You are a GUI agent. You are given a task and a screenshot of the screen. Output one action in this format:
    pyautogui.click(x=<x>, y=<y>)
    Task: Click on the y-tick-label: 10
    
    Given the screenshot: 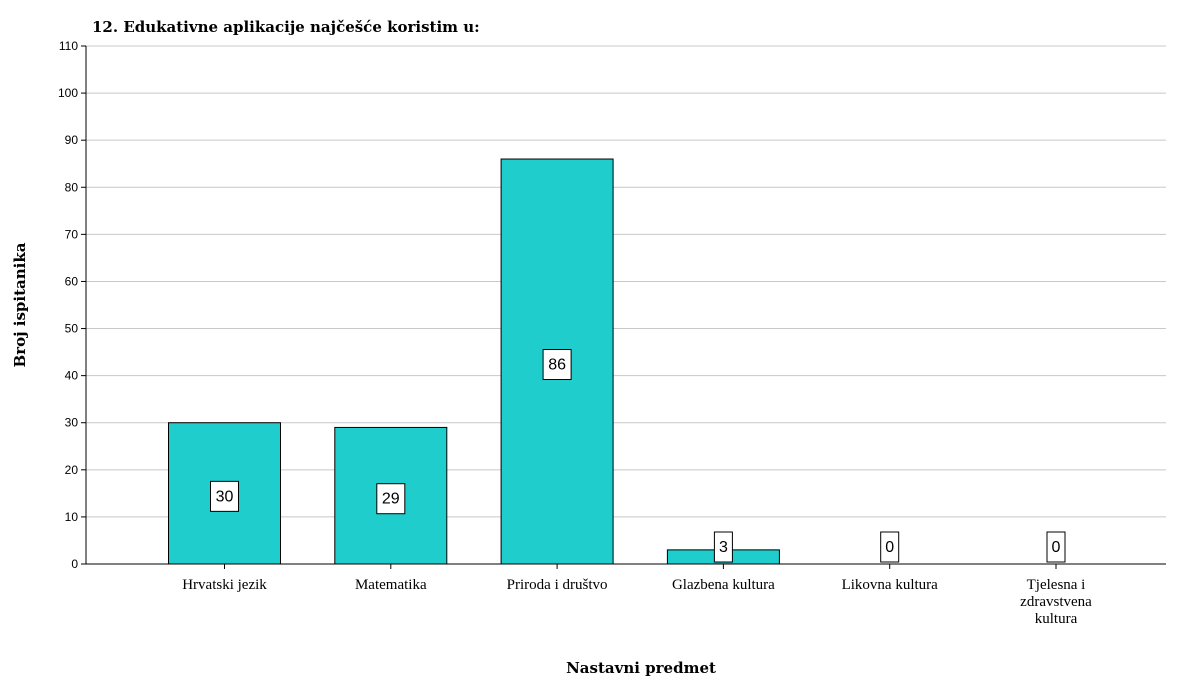 What is the action you would take?
    pyautogui.click(x=72, y=517)
    